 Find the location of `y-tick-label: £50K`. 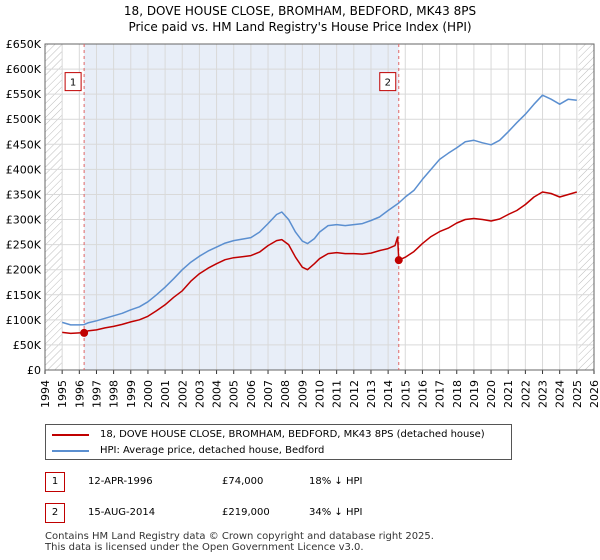

y-tick-label: £50K is located at coordinates (27, 345).